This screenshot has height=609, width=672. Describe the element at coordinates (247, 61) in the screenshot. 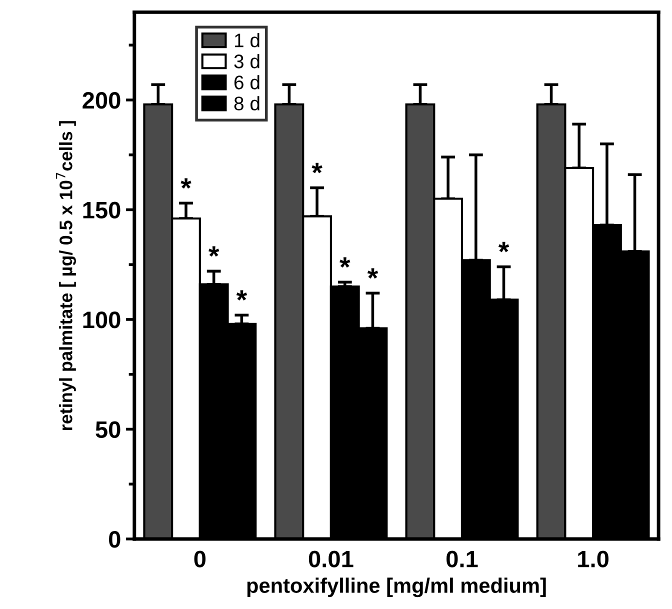

I see `legend-label: 3 d` at that location.